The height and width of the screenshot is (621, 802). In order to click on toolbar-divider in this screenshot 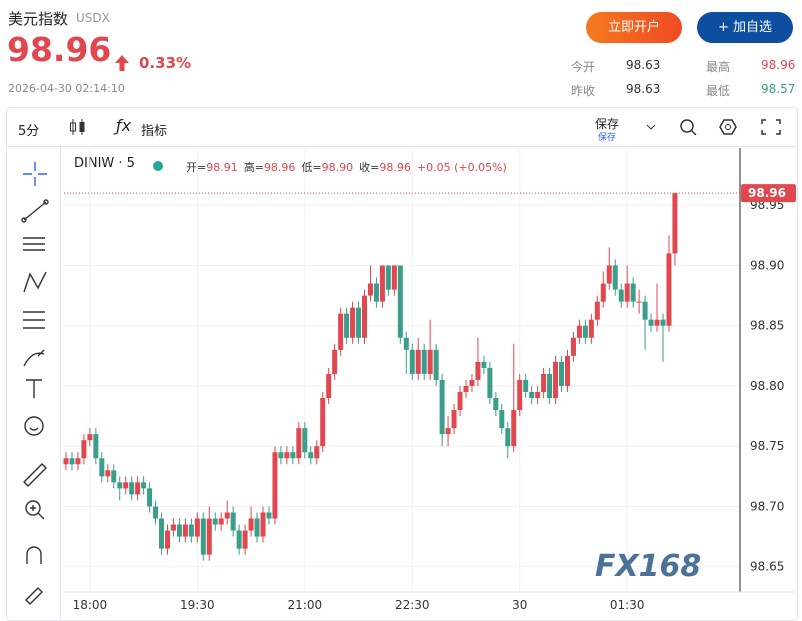, I will do `click(402, 146)`.